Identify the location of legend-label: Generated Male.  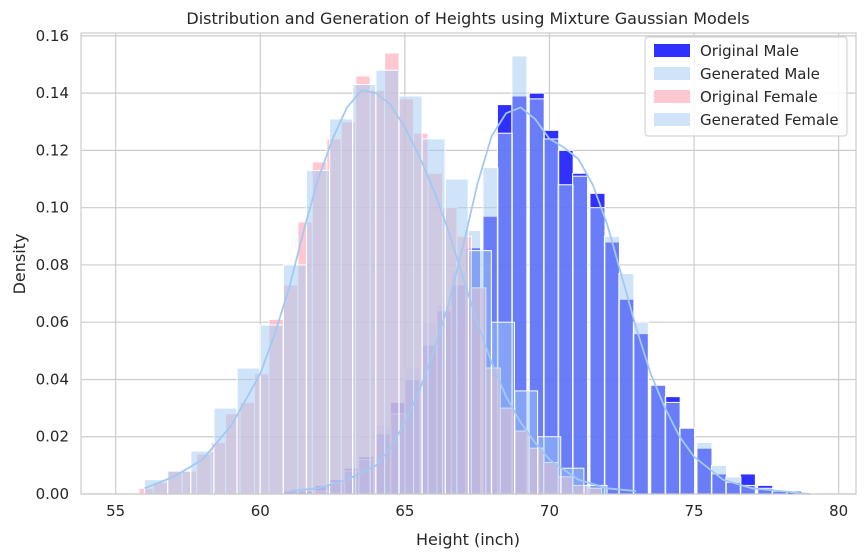
(760, 74).